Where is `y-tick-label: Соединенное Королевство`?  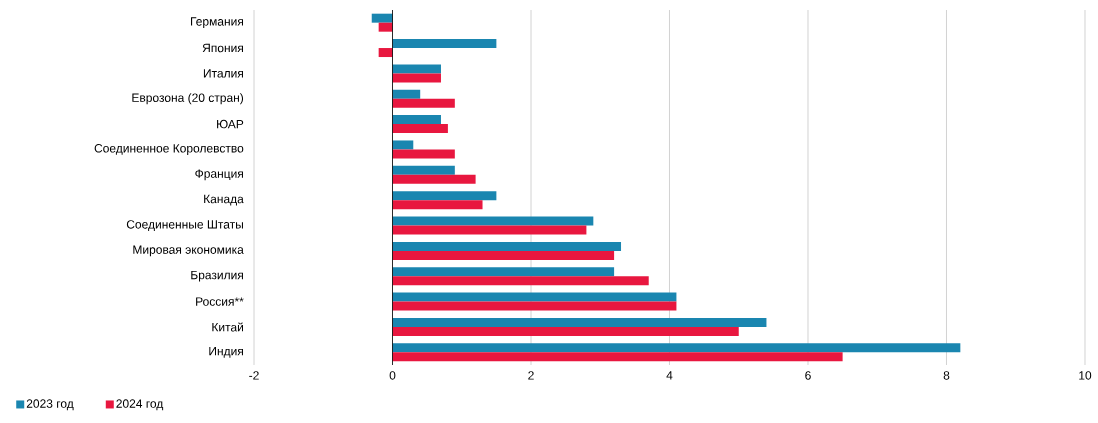
y-tick-label: Соединенное Королевство is located at coordinates (169, 149).